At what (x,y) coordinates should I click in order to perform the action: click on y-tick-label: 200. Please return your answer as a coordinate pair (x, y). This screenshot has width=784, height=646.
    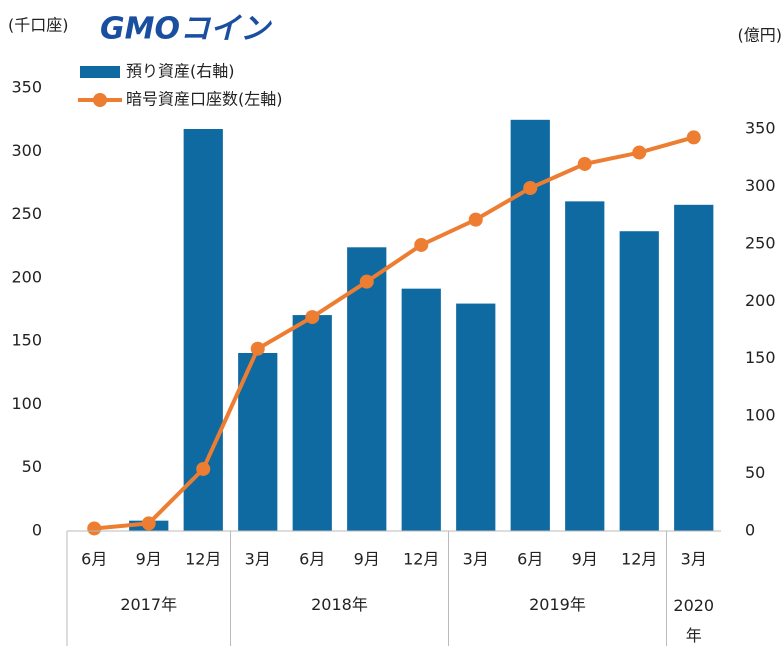
    Looking at the image, I should click on (26, 276).